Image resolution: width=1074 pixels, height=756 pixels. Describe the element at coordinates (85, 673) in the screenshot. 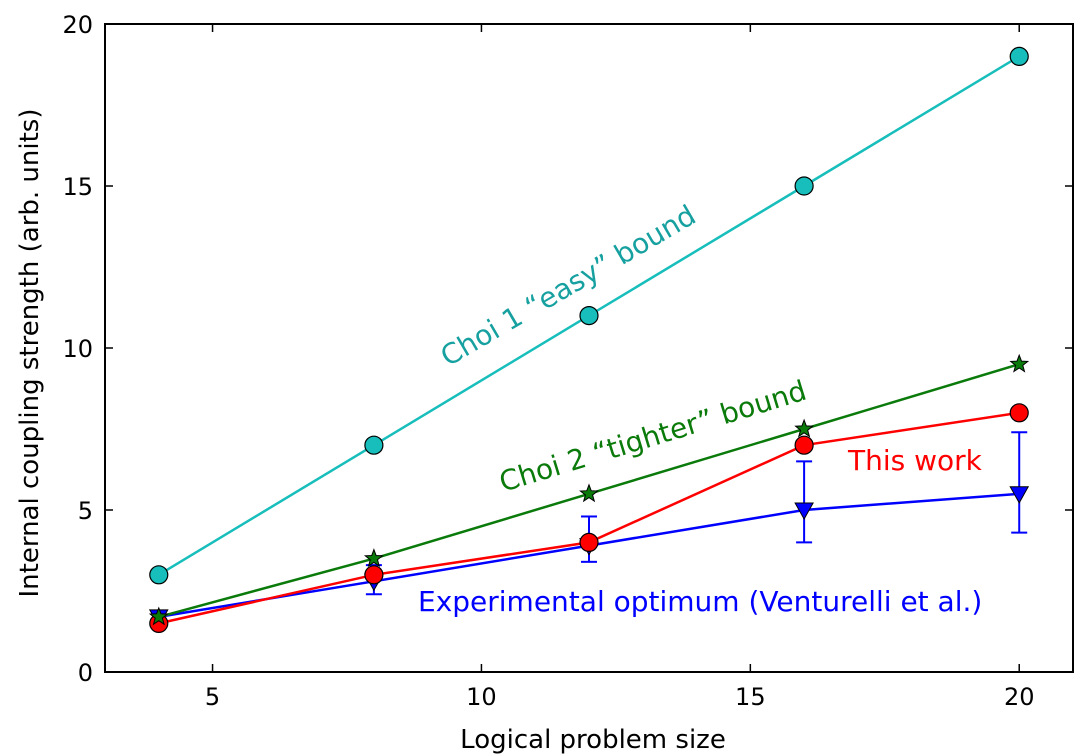

I see `y-tick-label: 0` at that location.